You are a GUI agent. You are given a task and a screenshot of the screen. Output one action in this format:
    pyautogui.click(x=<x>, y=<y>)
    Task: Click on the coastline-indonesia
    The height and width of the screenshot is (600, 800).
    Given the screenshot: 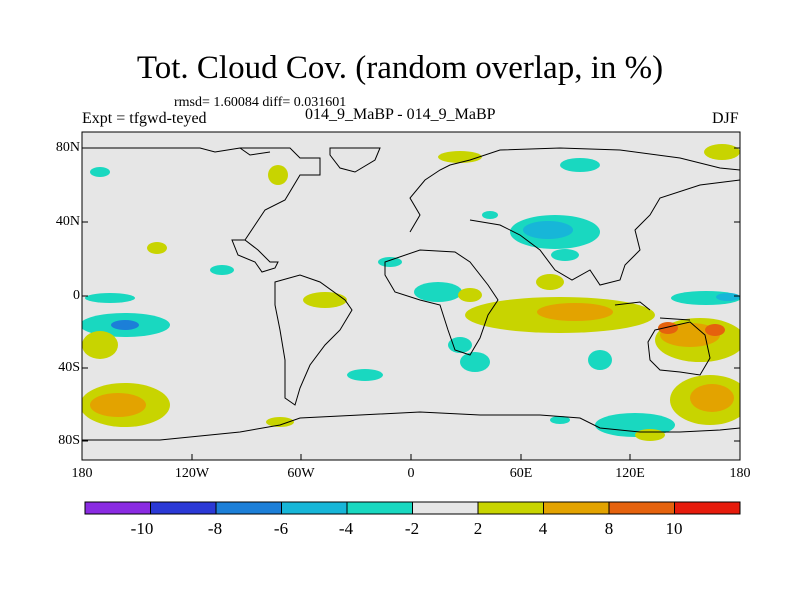 What is the action you would take?
    pyautogui.click(x=652, y=311)
    